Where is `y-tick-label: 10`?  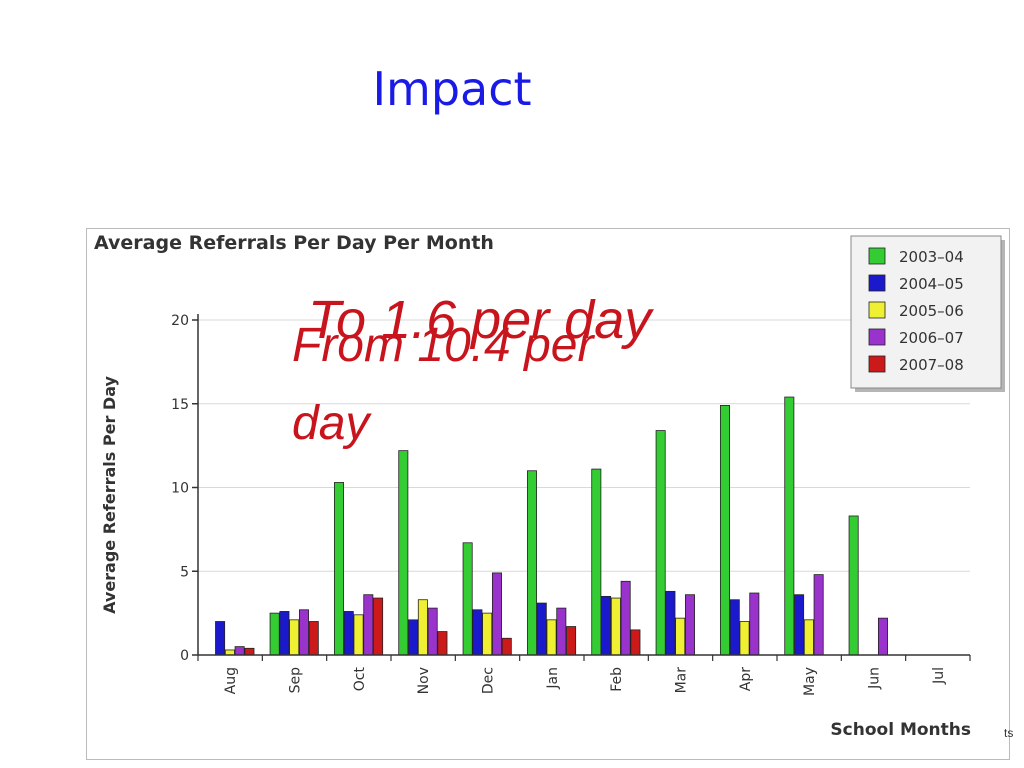
y-tick-label: 10 is located at coordinates (180, 489).